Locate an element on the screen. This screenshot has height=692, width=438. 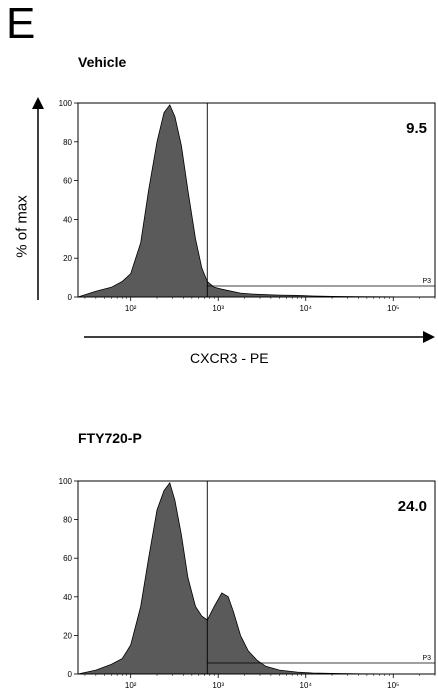
y-tick-label-1-20: 20 is located at coordinates (67, 635).